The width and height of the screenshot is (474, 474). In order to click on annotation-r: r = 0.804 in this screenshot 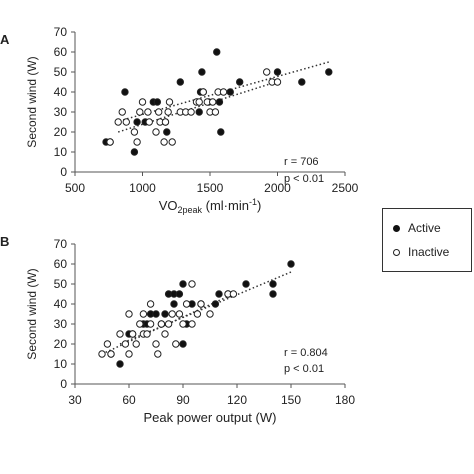, I will do `click(306, 353)`.